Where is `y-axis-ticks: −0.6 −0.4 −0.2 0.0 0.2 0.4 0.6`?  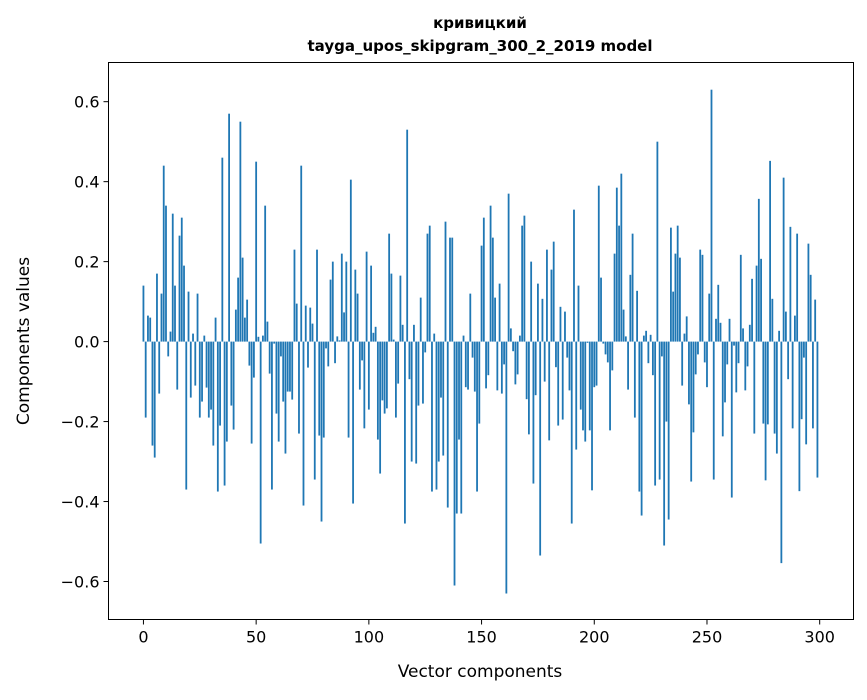
y-axis-ticks: −0.6 −0.4 −0.2 0.0 0.2 0.4 0.6 is located at coordinates (85, 342).